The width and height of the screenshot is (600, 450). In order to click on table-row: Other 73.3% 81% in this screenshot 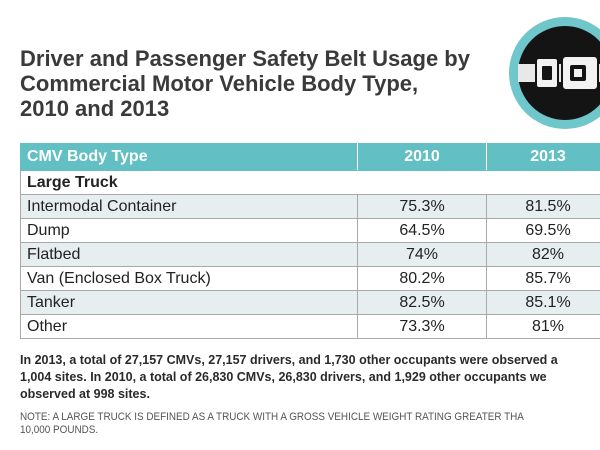, I will do `click(310, 326)`.